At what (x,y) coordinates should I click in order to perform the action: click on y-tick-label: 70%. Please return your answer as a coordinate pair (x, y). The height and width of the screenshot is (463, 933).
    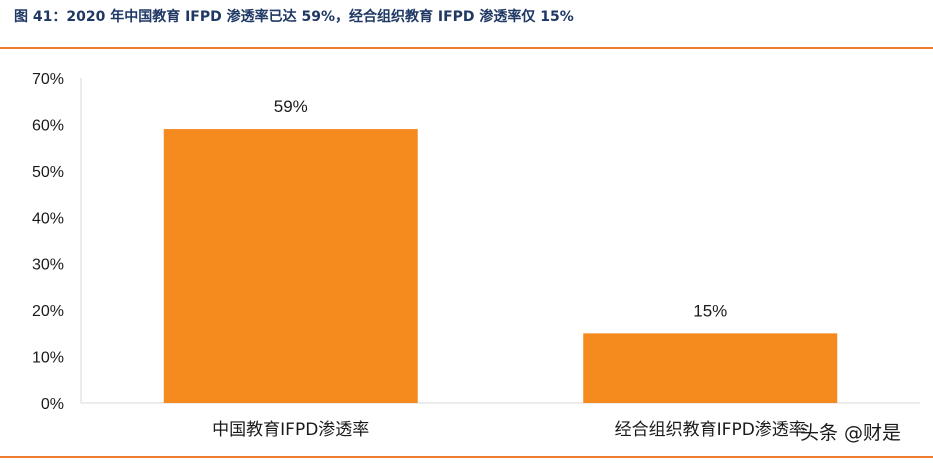
    Looking at the image, I should click on (48, 79).